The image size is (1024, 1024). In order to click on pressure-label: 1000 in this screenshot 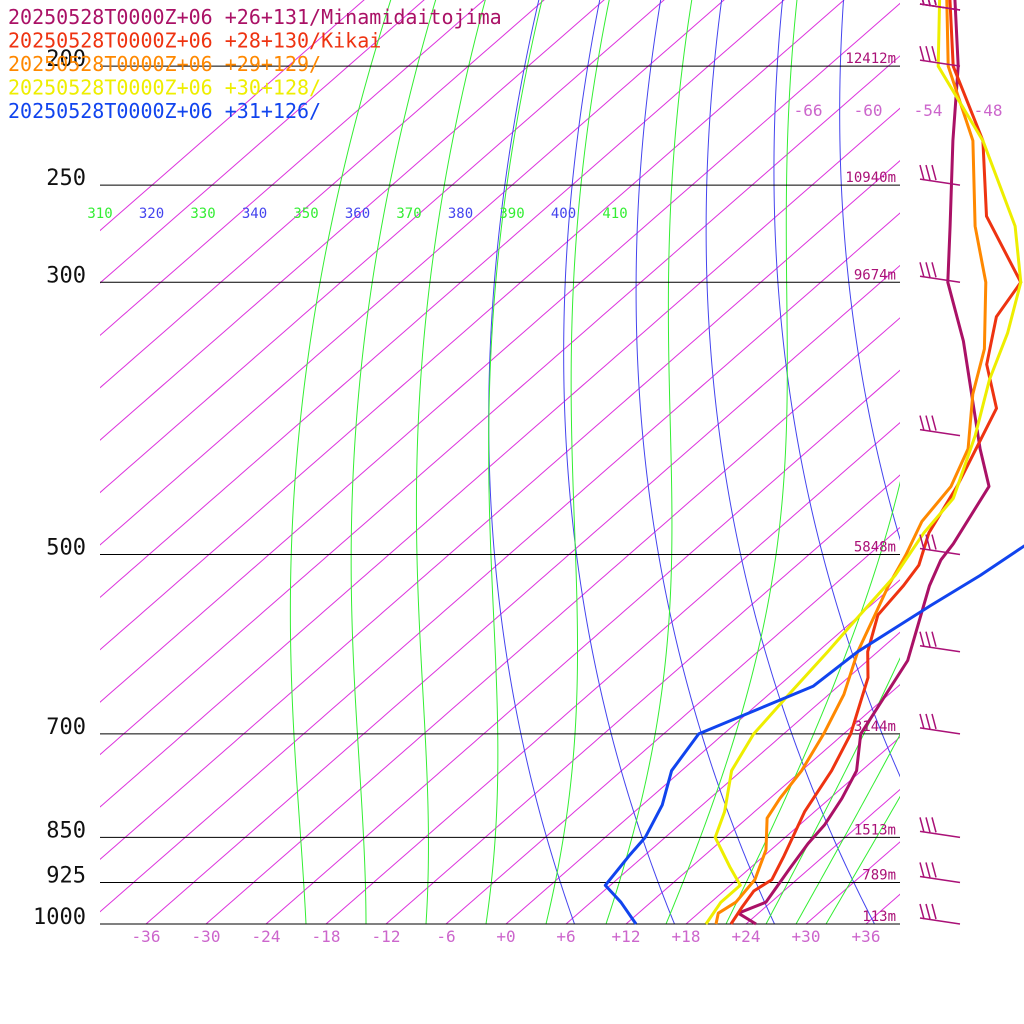, I will do `click(59, 917)`.